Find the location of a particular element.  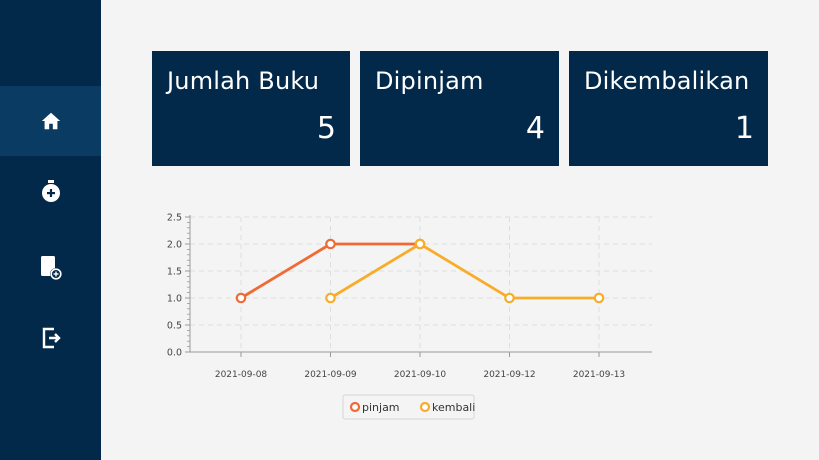

logout-icon is located at coordinates (51, 338).